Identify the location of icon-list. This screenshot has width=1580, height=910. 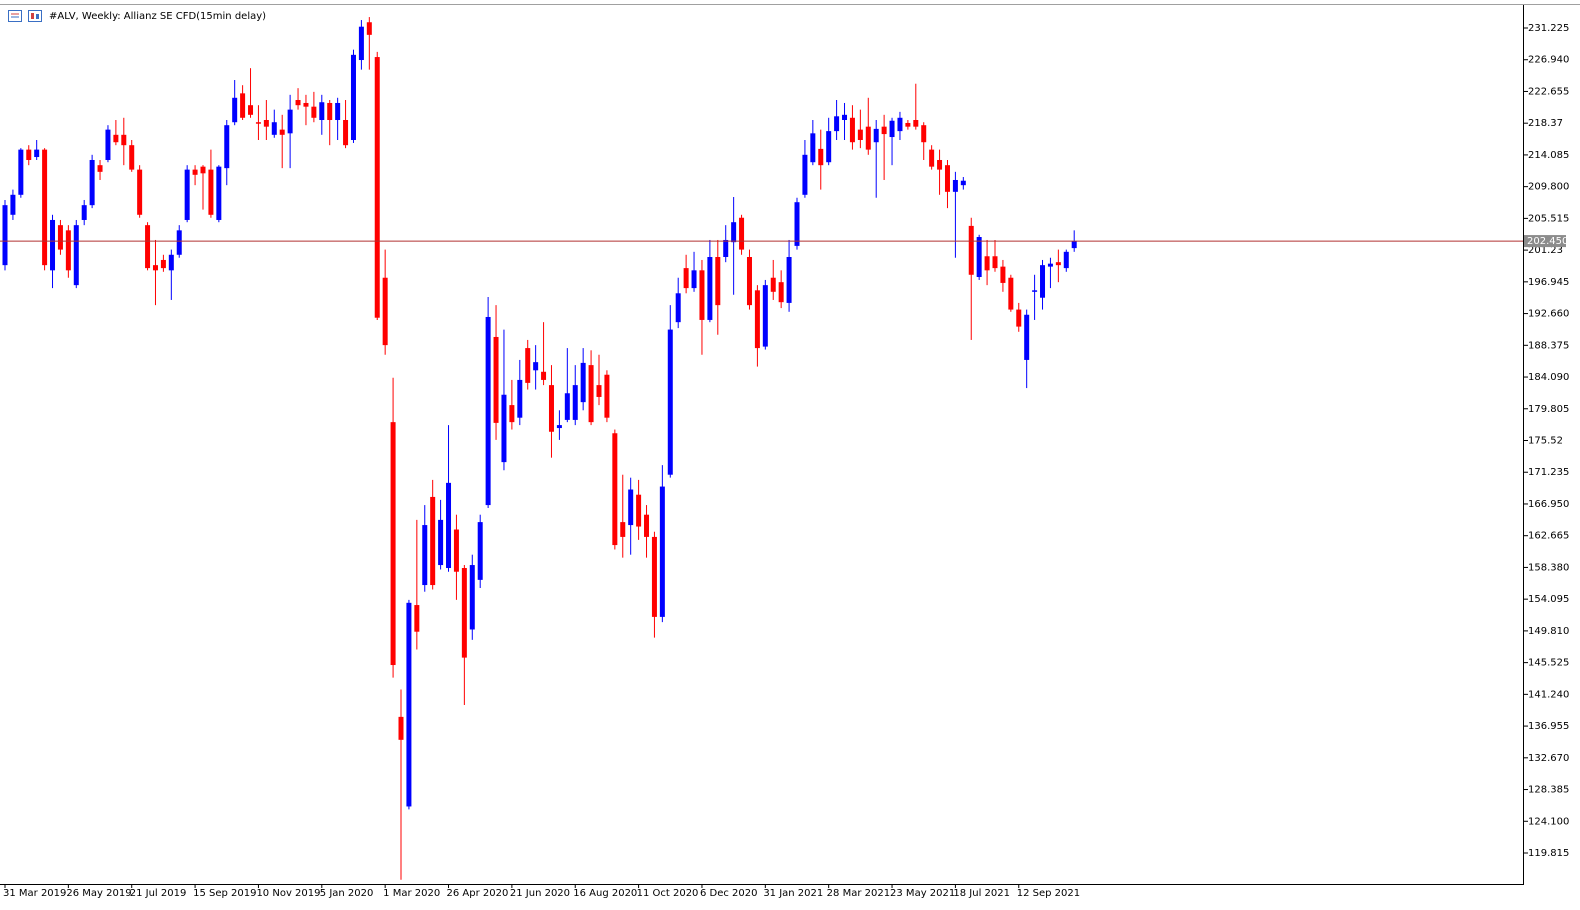
(15, 16).